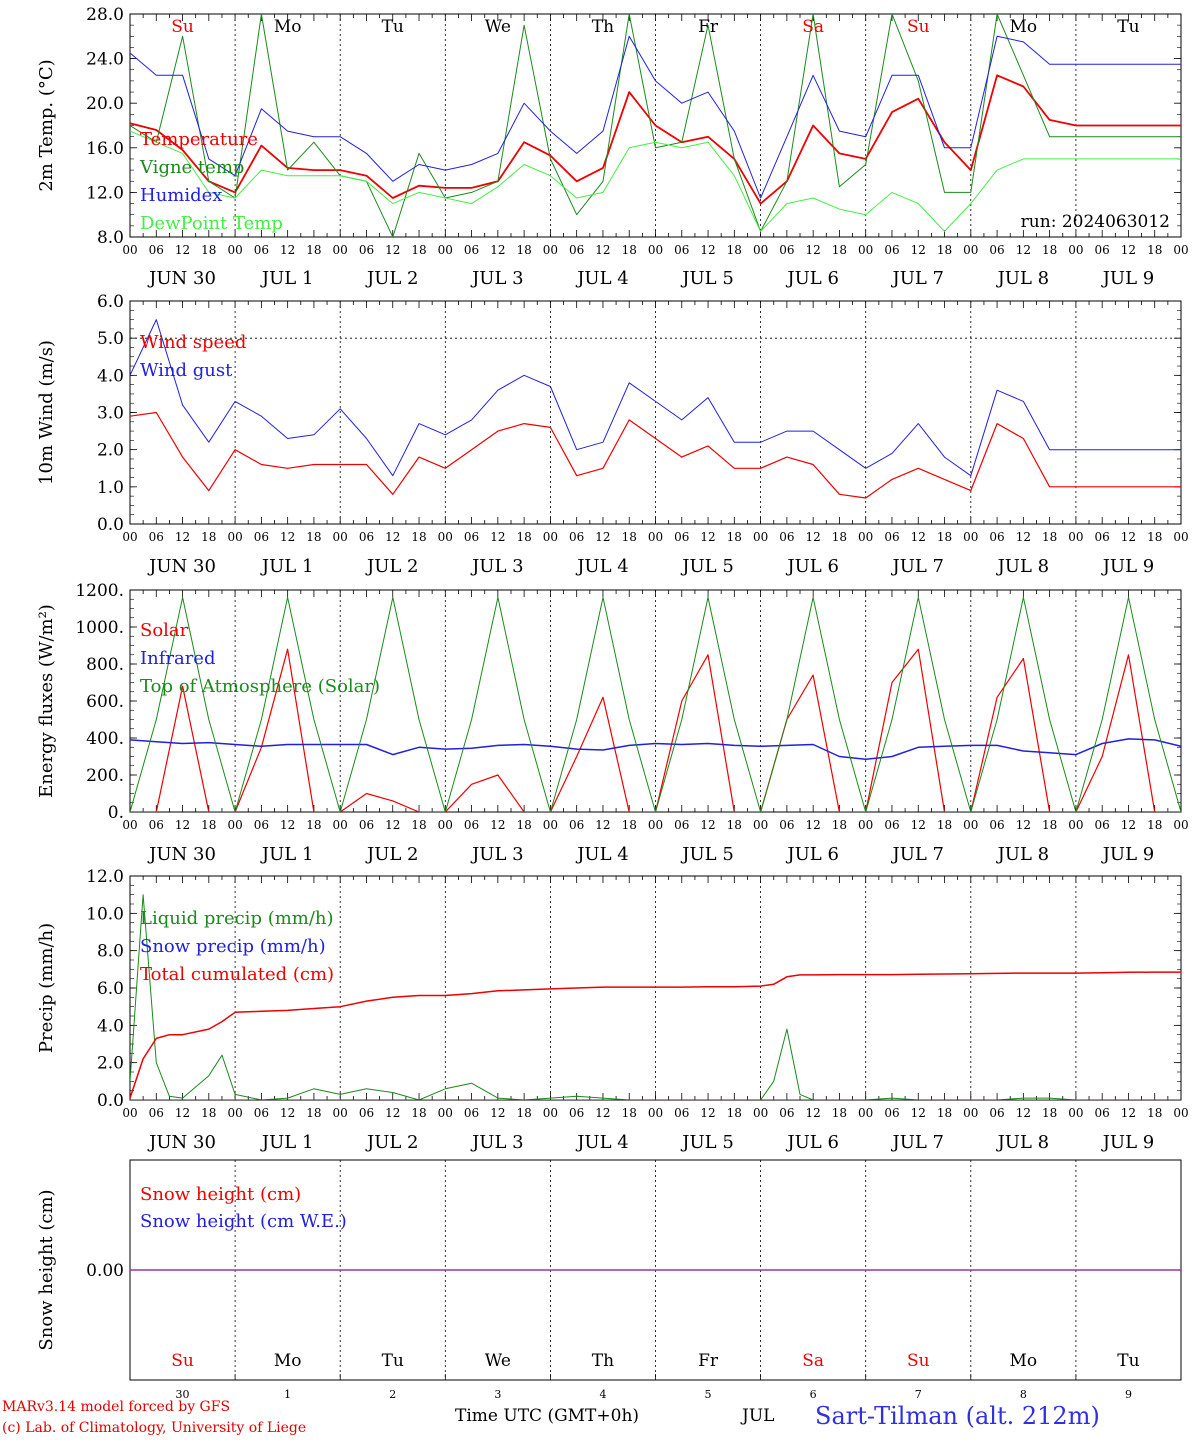 This screenshot has height=1444, width=1194. What do you see at coordinates (110, 488) in the screenshot?
I see `y-tick-label: 1.0` at bounding box center [110, 488].